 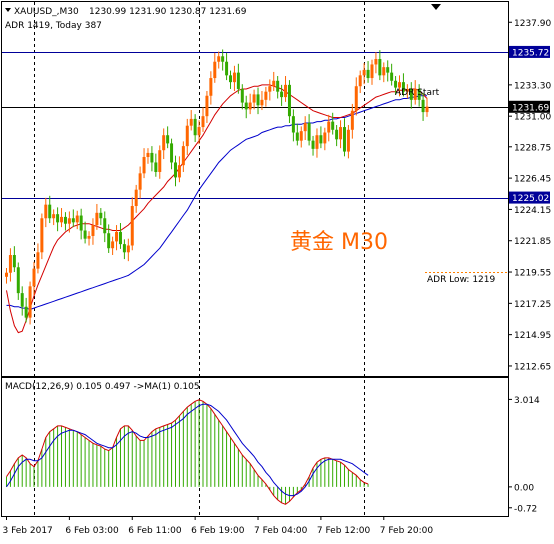 What do you see at coordinates (53, 26) in the screenshot?
I see `adr-info: ADR 1419, Today 387` at bounding box center [53, 26].